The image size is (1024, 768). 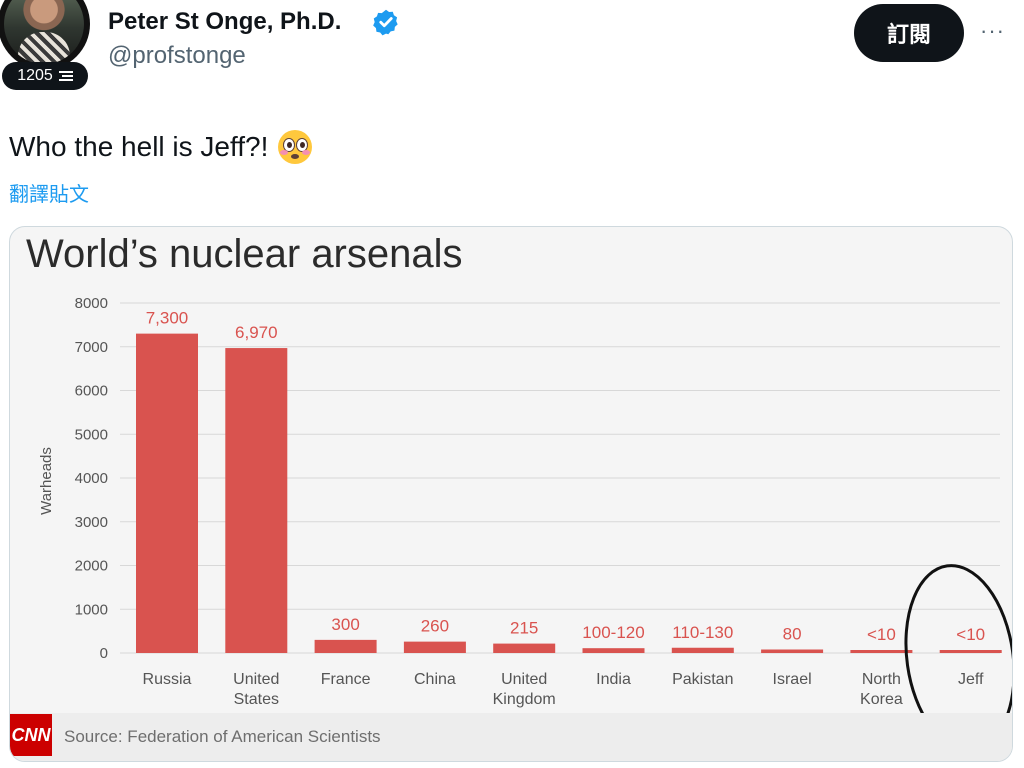 What do you see at coordinates (91, 303) in the screenshot?
I see `y-tick-label: 8000` at bounding box center [91, 303].